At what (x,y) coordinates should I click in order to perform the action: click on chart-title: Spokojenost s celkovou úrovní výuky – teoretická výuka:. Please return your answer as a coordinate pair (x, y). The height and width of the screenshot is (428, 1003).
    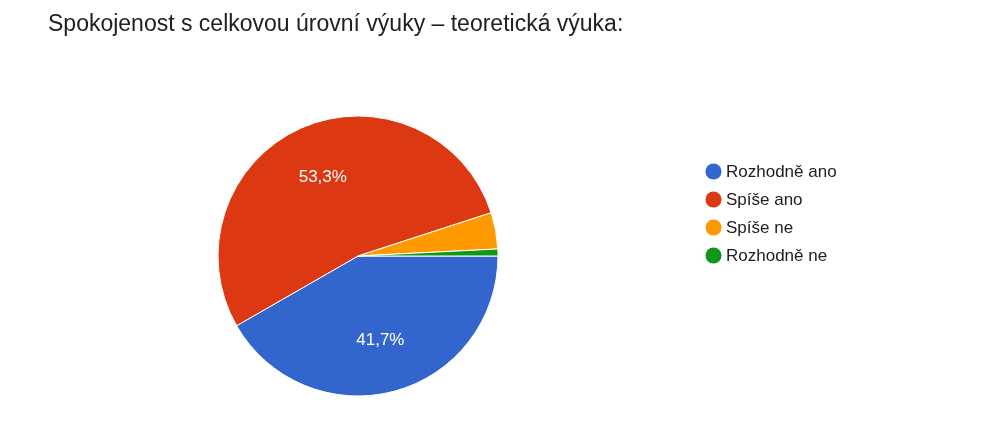
    Looking at the image, I should click on (336, 23).